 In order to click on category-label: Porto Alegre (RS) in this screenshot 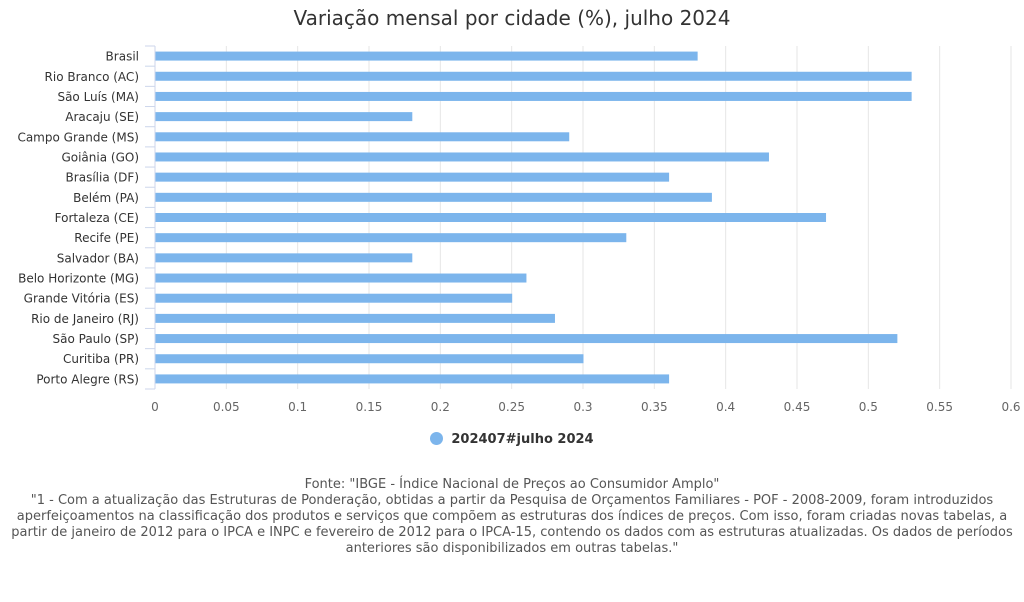, I will do `click(87, 379)`.